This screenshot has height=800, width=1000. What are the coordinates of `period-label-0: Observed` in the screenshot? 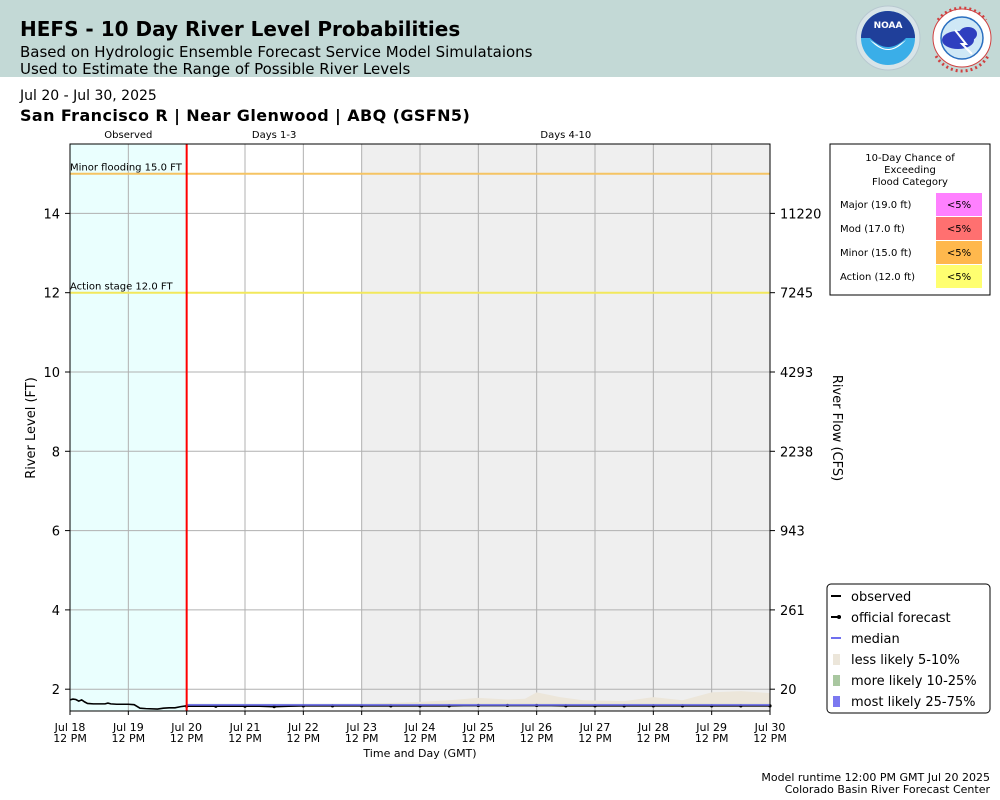 It's located at (128, 135).